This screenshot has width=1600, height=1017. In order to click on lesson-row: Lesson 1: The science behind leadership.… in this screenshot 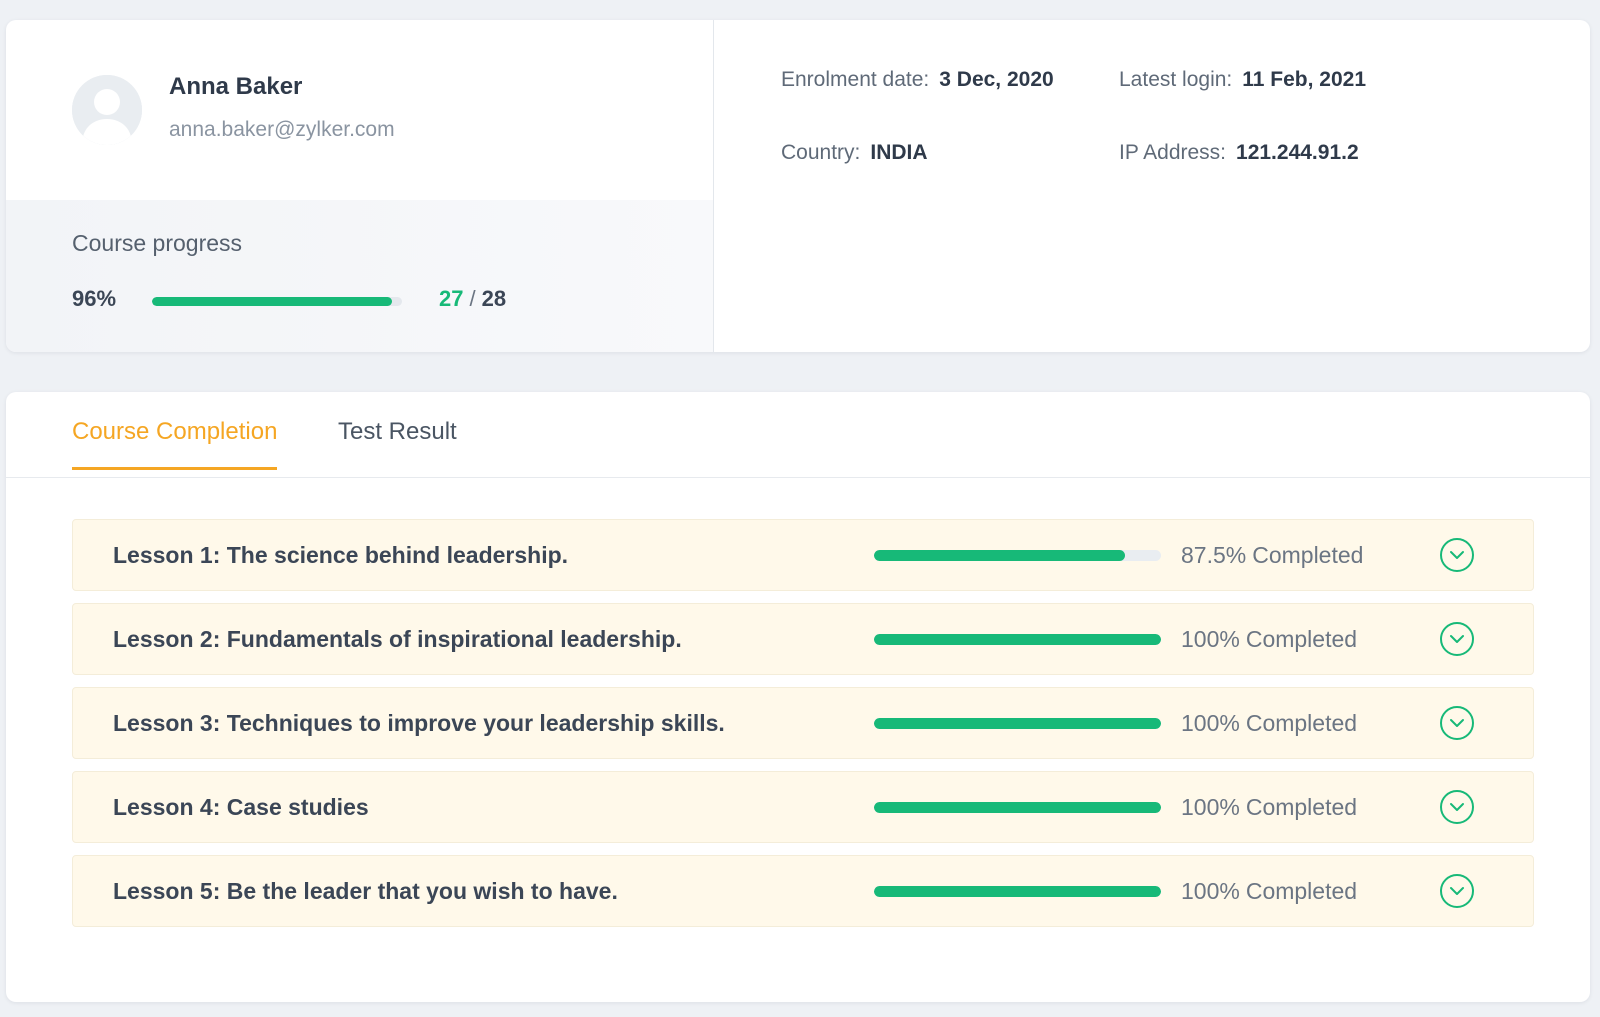, I will do `click(803, 555)`.